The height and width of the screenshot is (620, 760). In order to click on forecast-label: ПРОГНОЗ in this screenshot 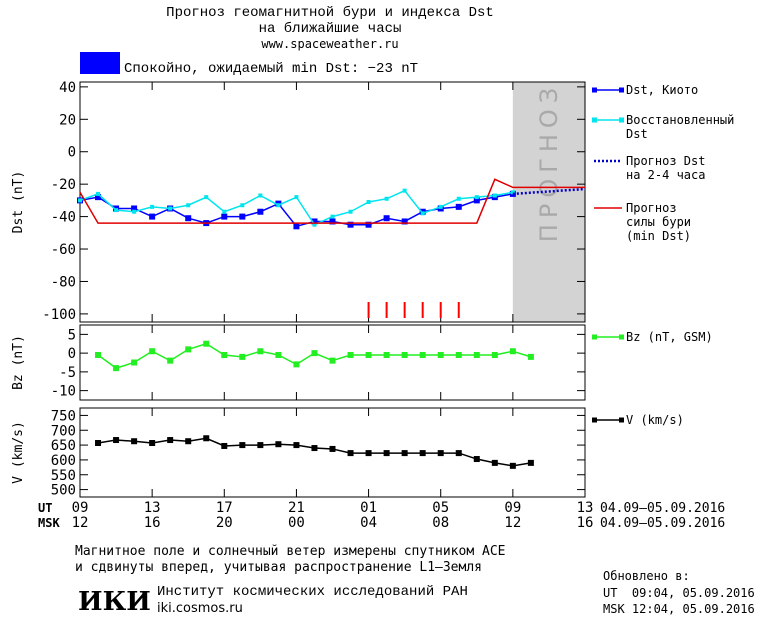, I will do `click(549, 162)`.